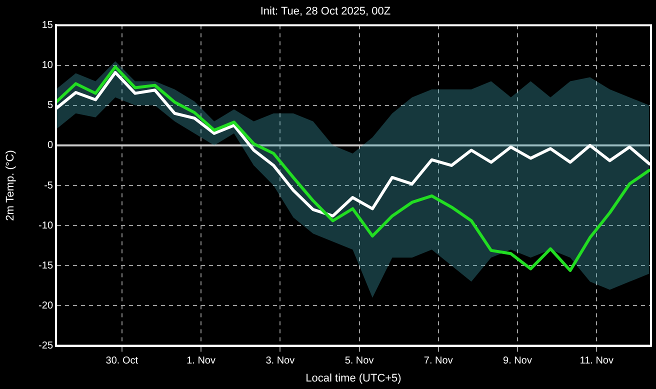 The image size is (656, 389). Describe the element at coordinates (122, 361) in the screenshot. I see `x-tick-label: 30. Oct` at that location.